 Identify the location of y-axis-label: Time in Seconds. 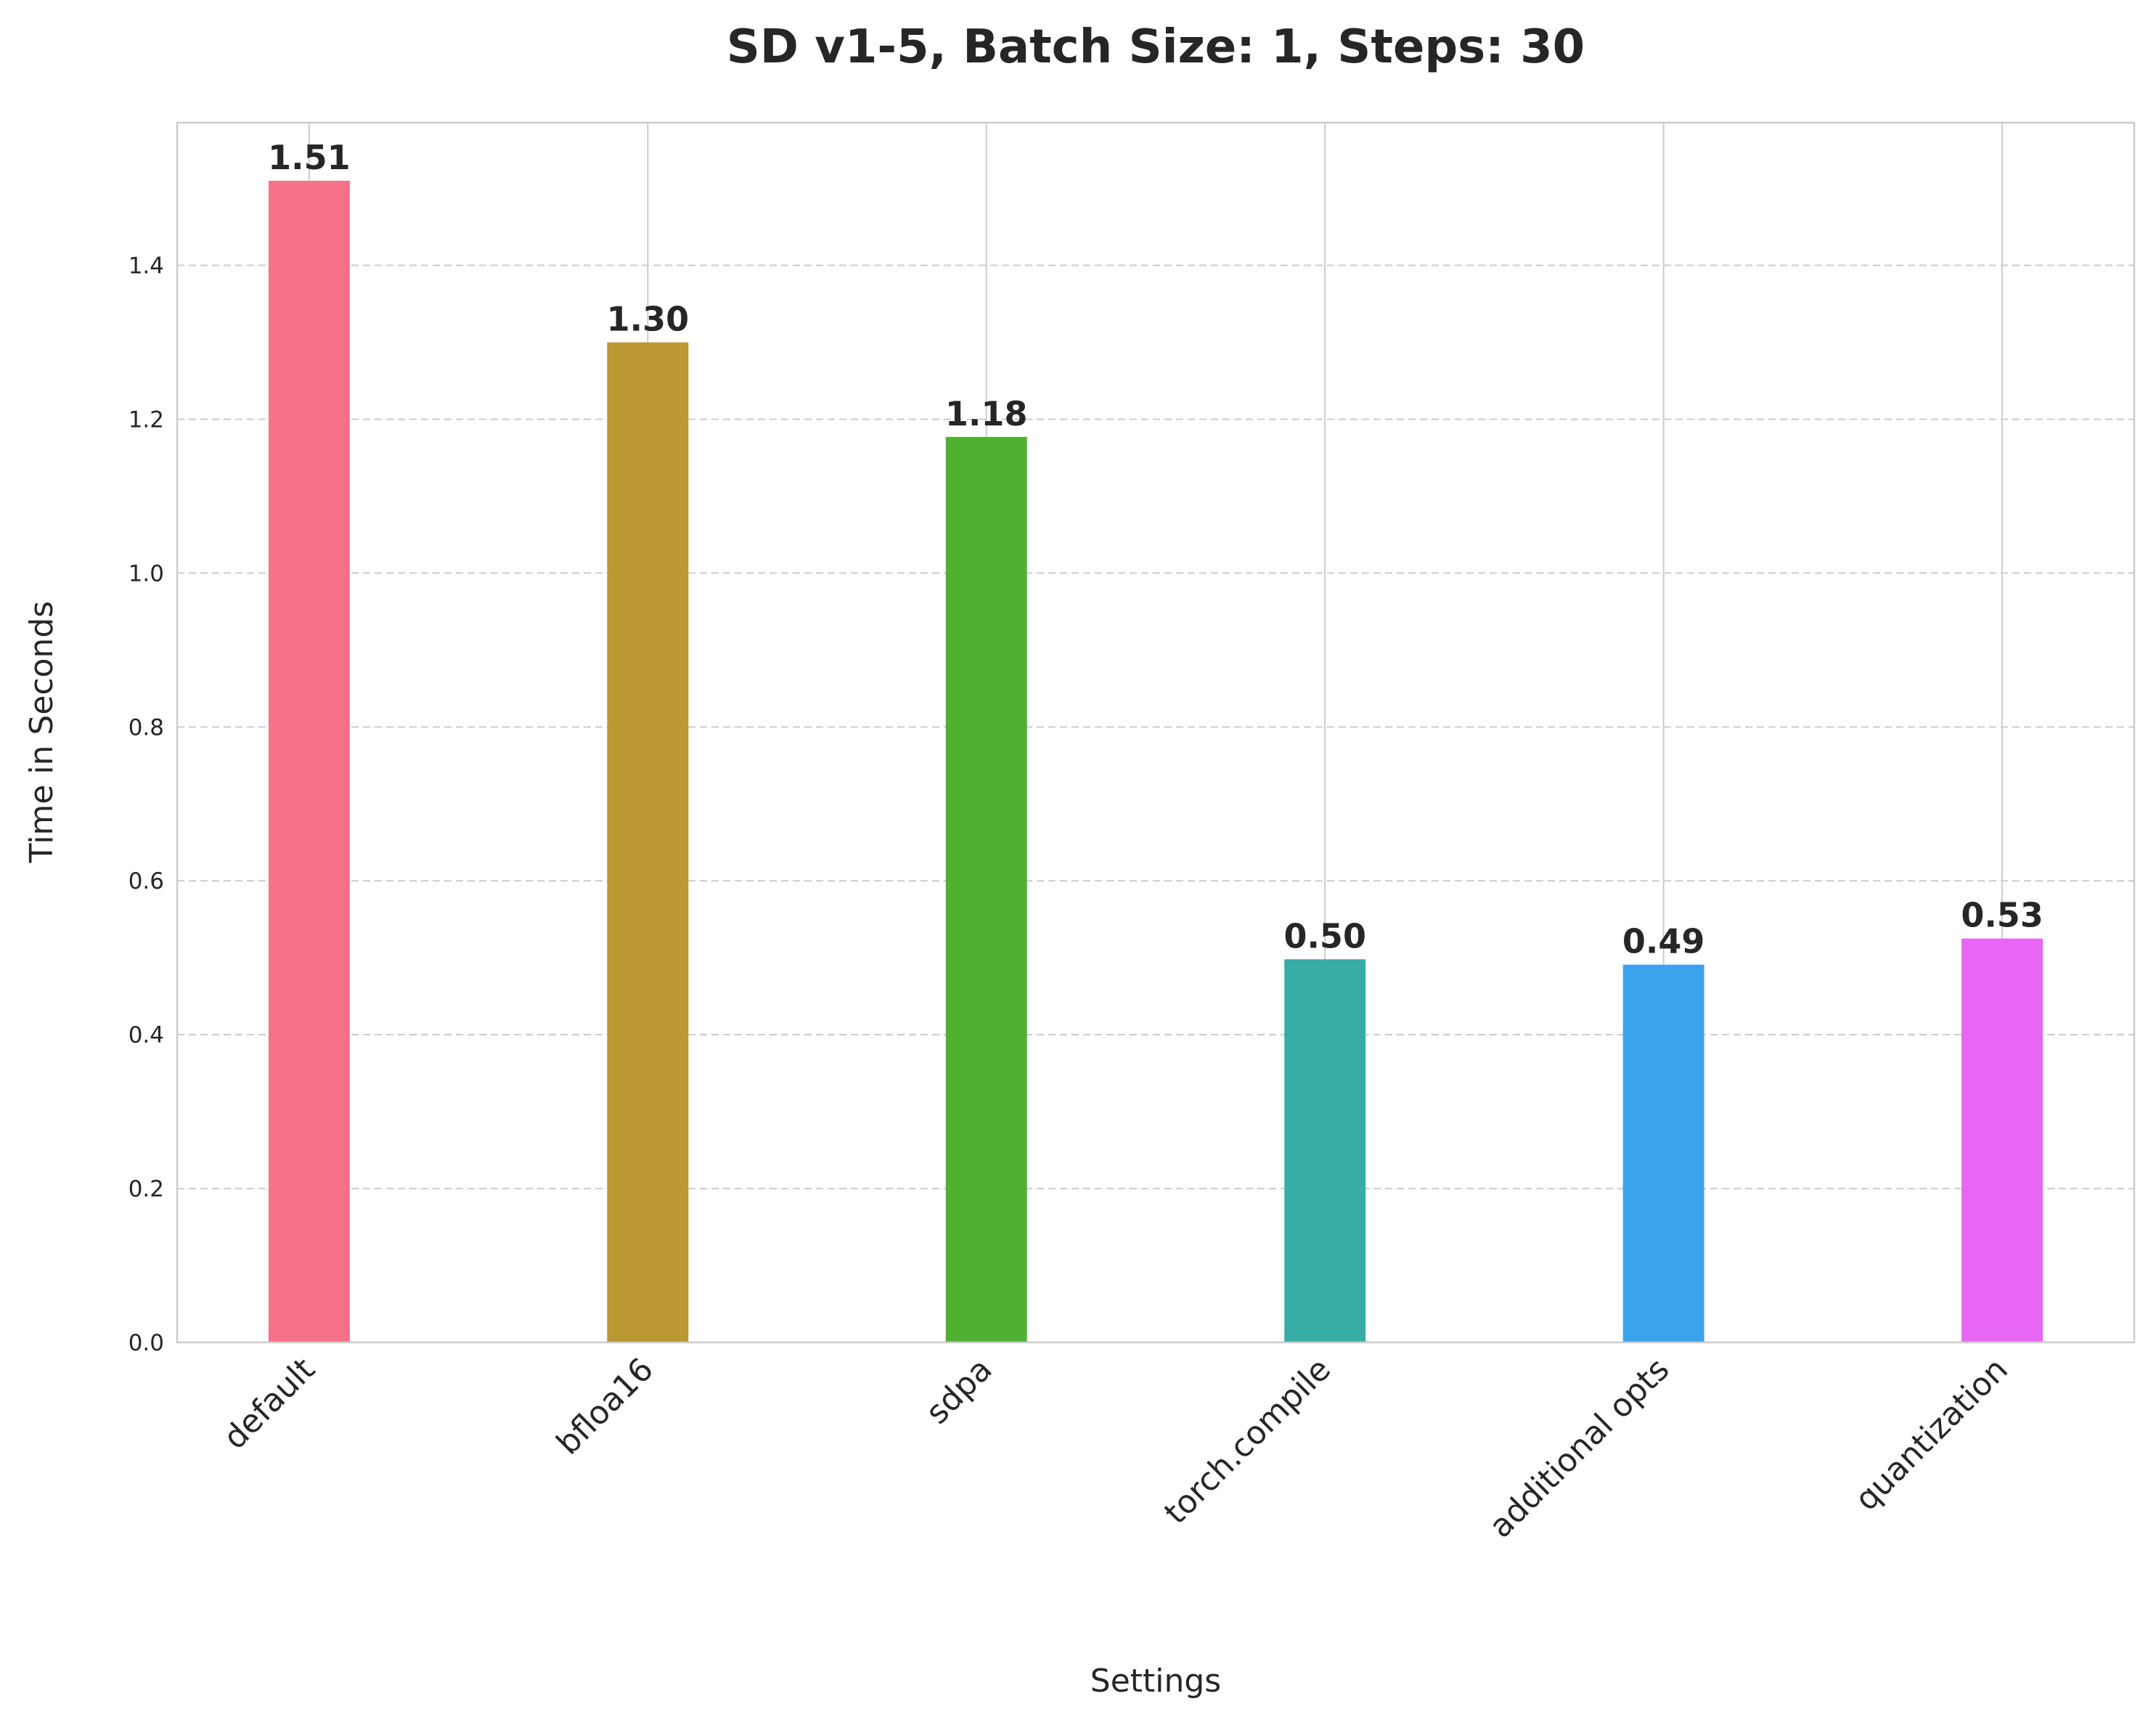
(42, 732).